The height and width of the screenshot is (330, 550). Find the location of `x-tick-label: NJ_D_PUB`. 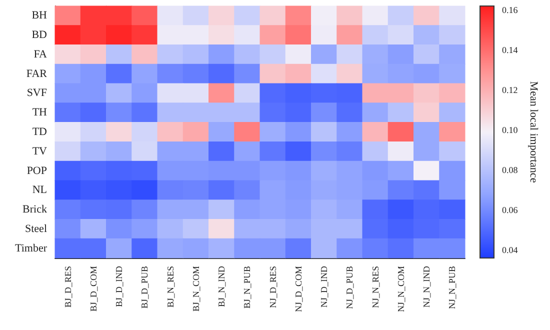

x-tick-label: NJ_D_PUB is located at coordinates (349, 288).